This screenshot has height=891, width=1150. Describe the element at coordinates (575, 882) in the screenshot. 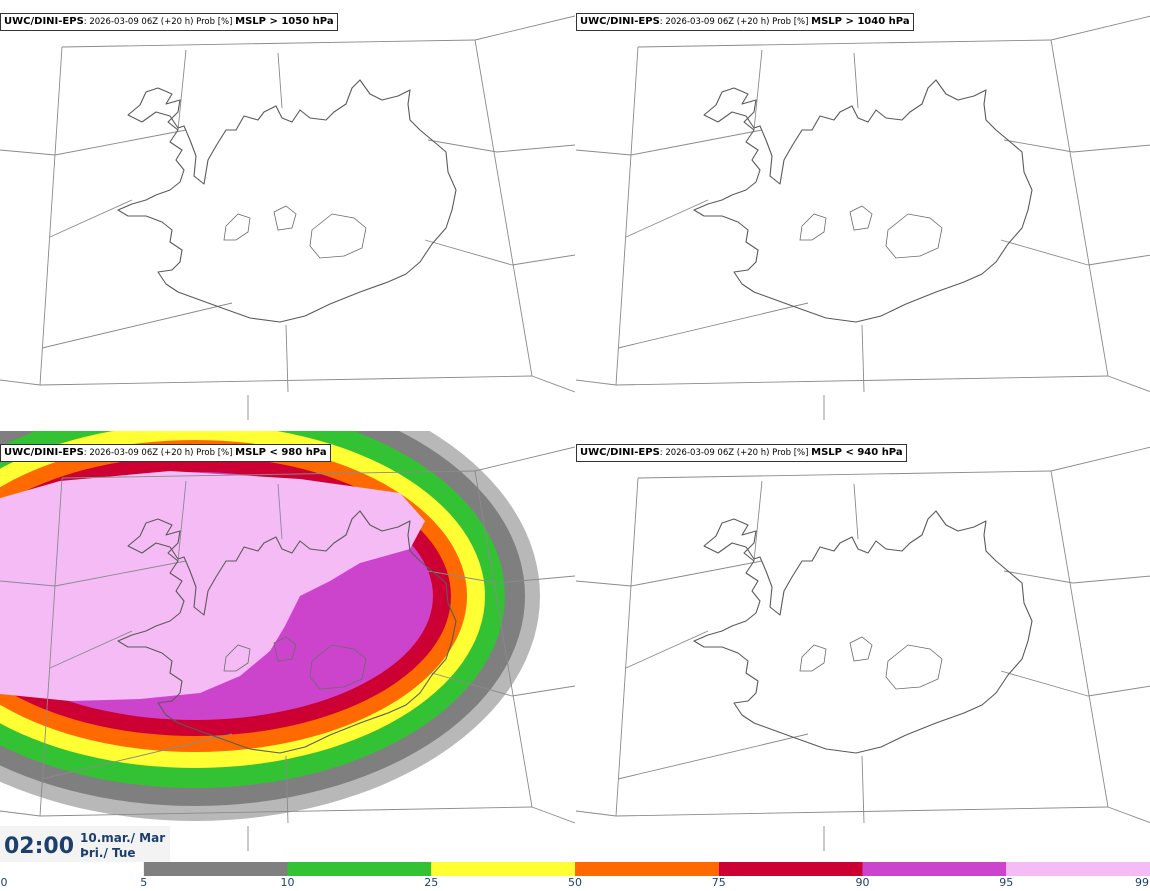

I see `colorbar-tick-label: 50` at that location.